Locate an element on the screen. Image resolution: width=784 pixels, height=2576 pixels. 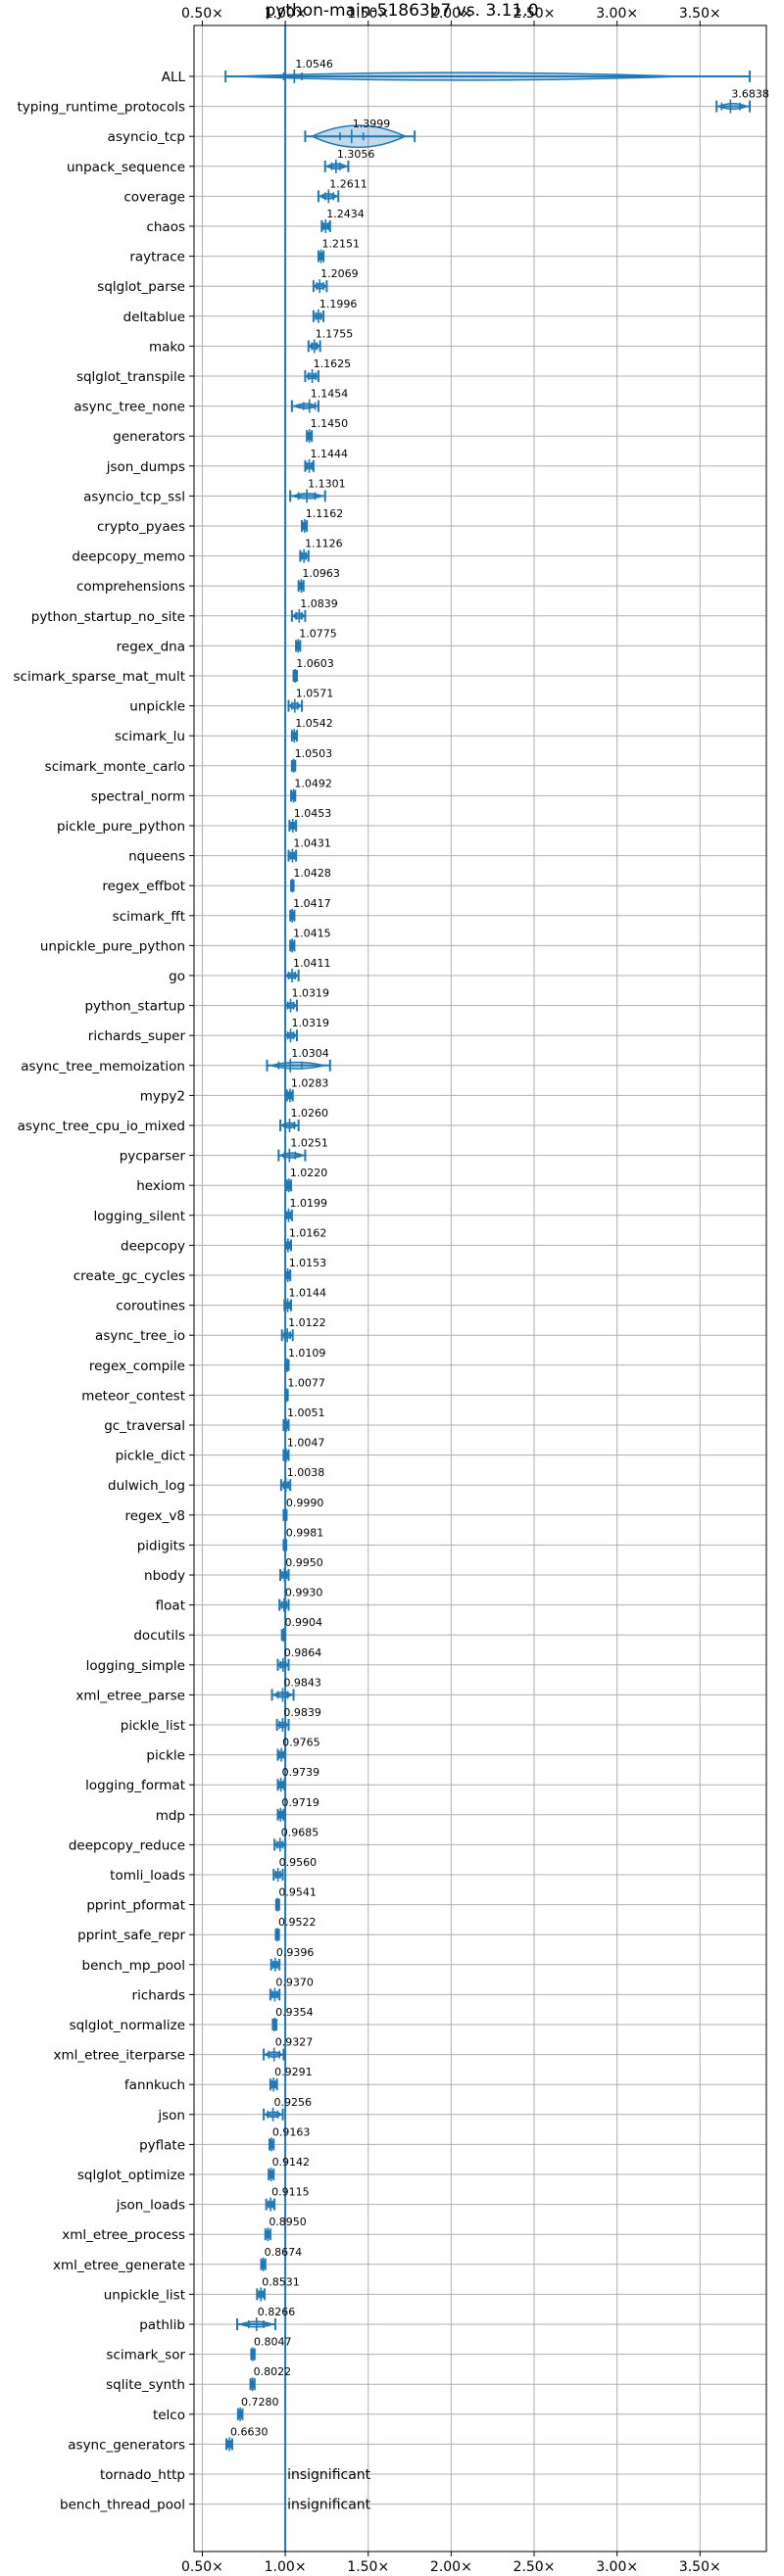
value-label: 1.0492 is located at coordinates (313, 783).